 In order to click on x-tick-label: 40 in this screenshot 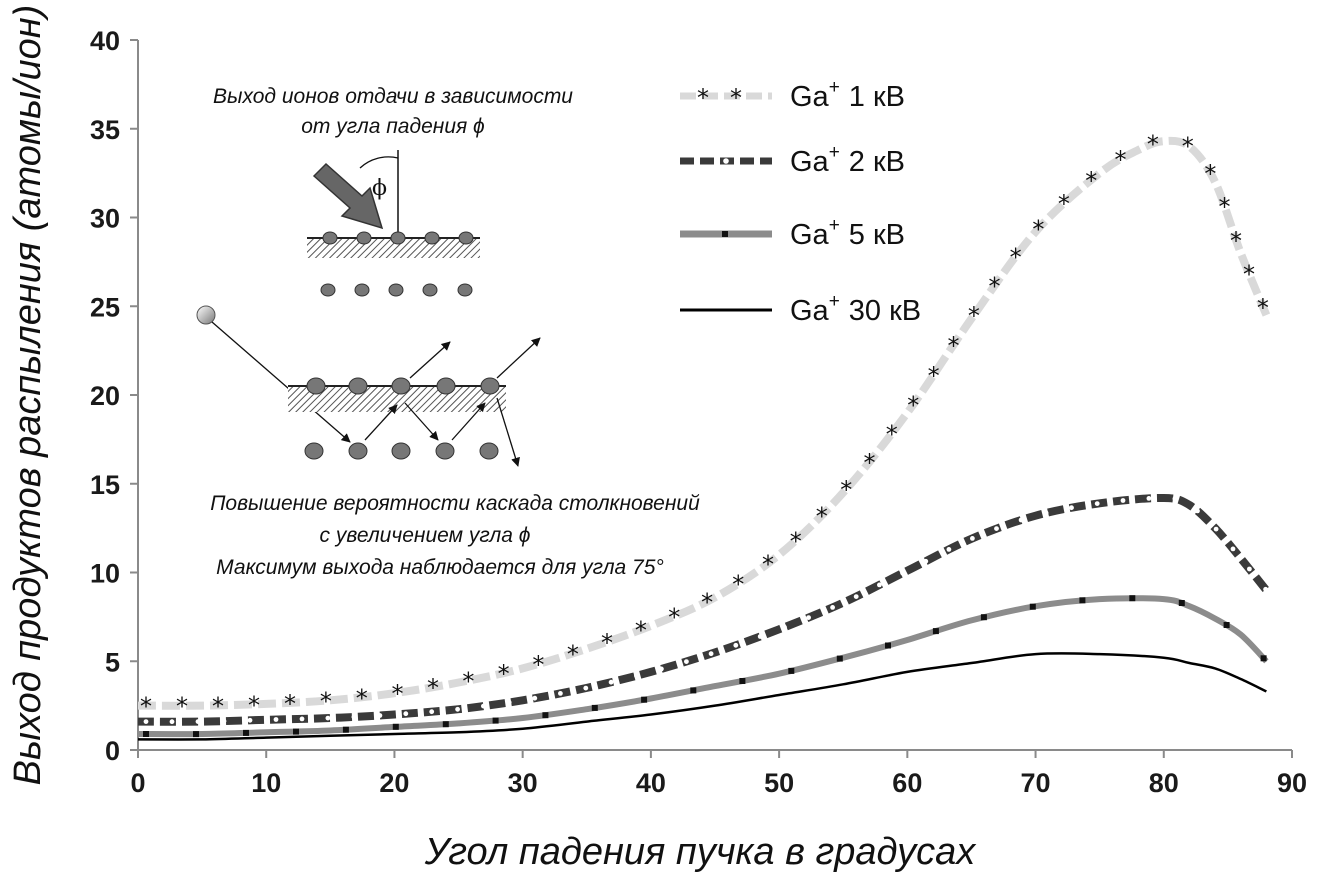, I will do `click(651, 783)`.